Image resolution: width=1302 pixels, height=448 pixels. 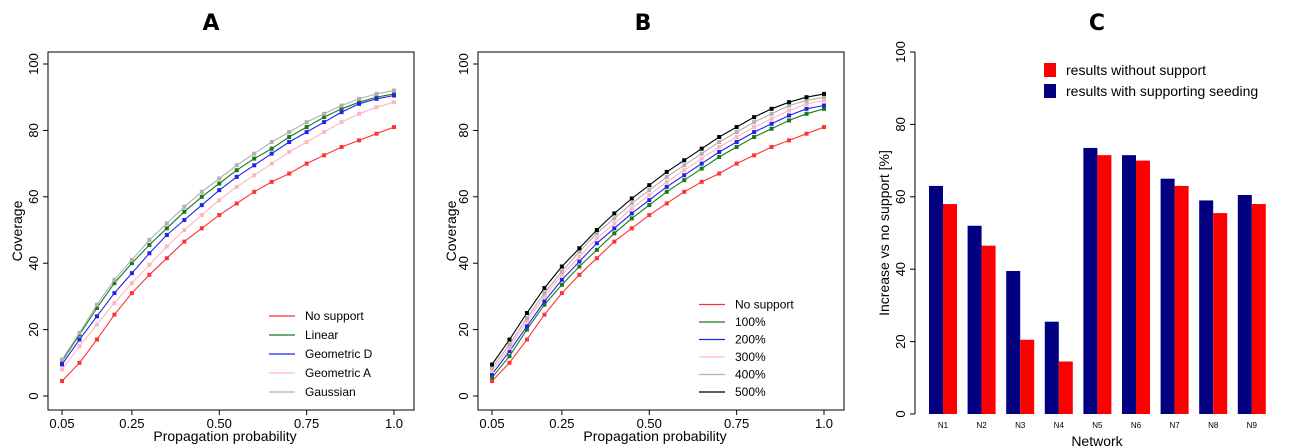 I want to click on y-tick-label: 40, so click(x=463, y=263).